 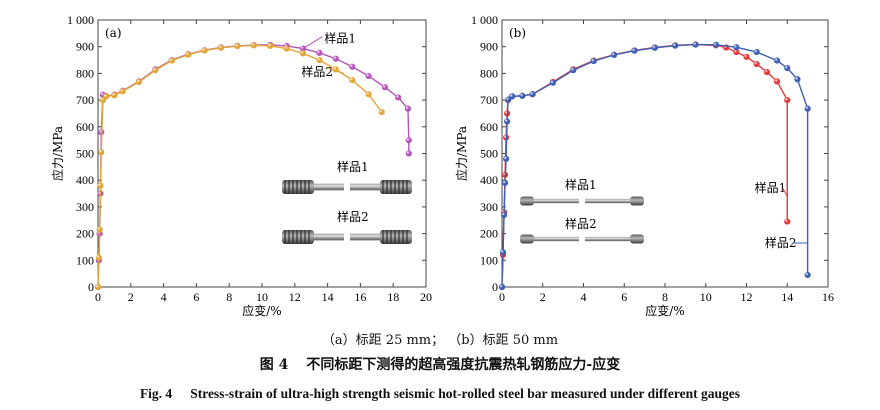 What do you see at coordinates (274, 365) in the screenshot?
I see `figure-label-zh: 图 4` at bounding box center [274, 365].